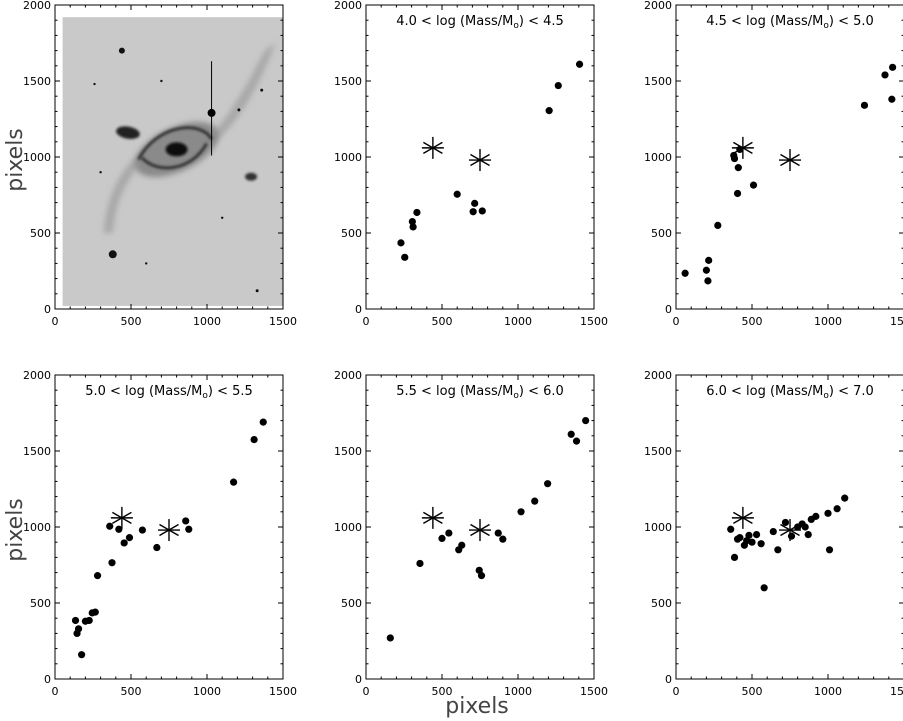 The image size is (903, 721). I want to click on companion-galaxy, so click(128, 132).